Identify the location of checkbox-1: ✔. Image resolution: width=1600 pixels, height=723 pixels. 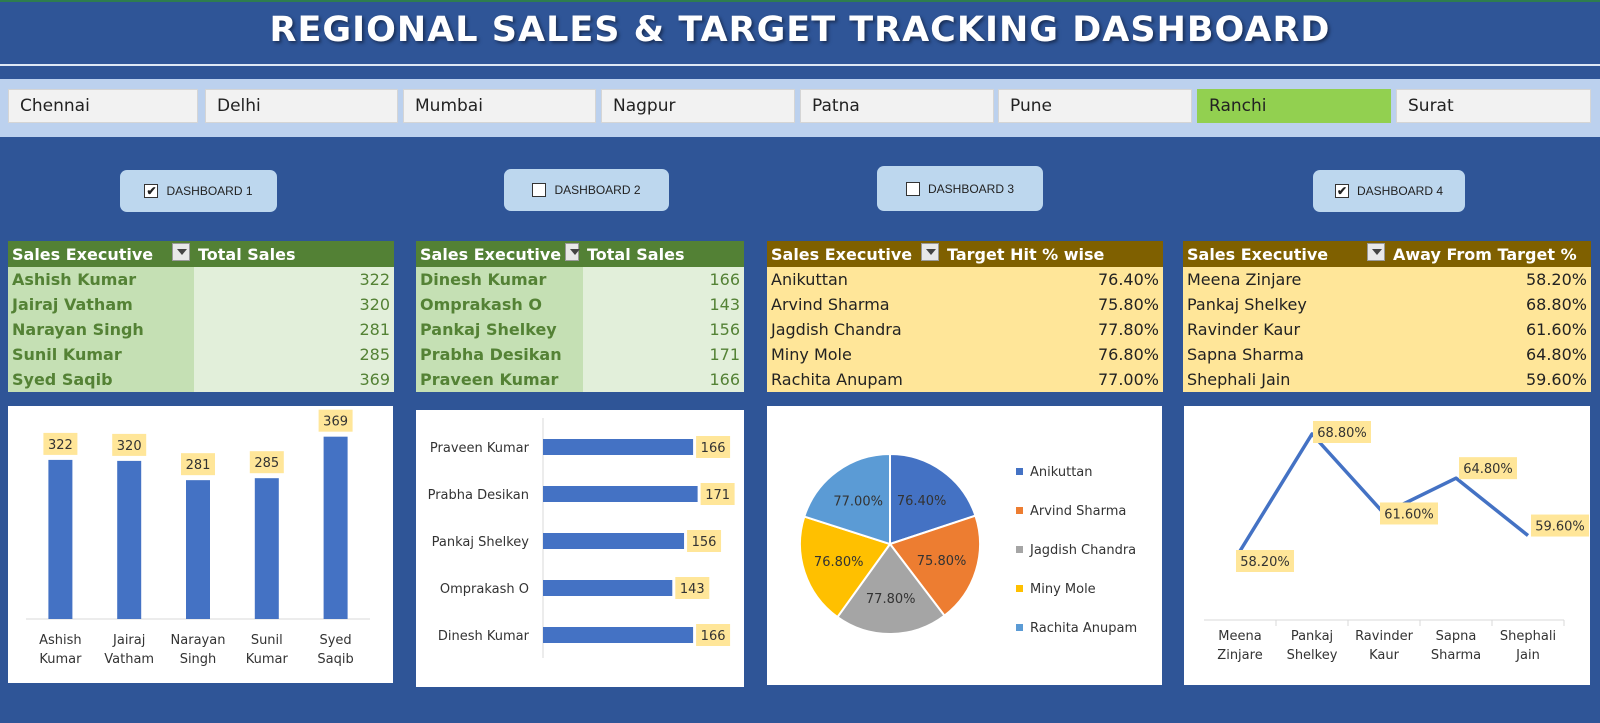
(151, 191).